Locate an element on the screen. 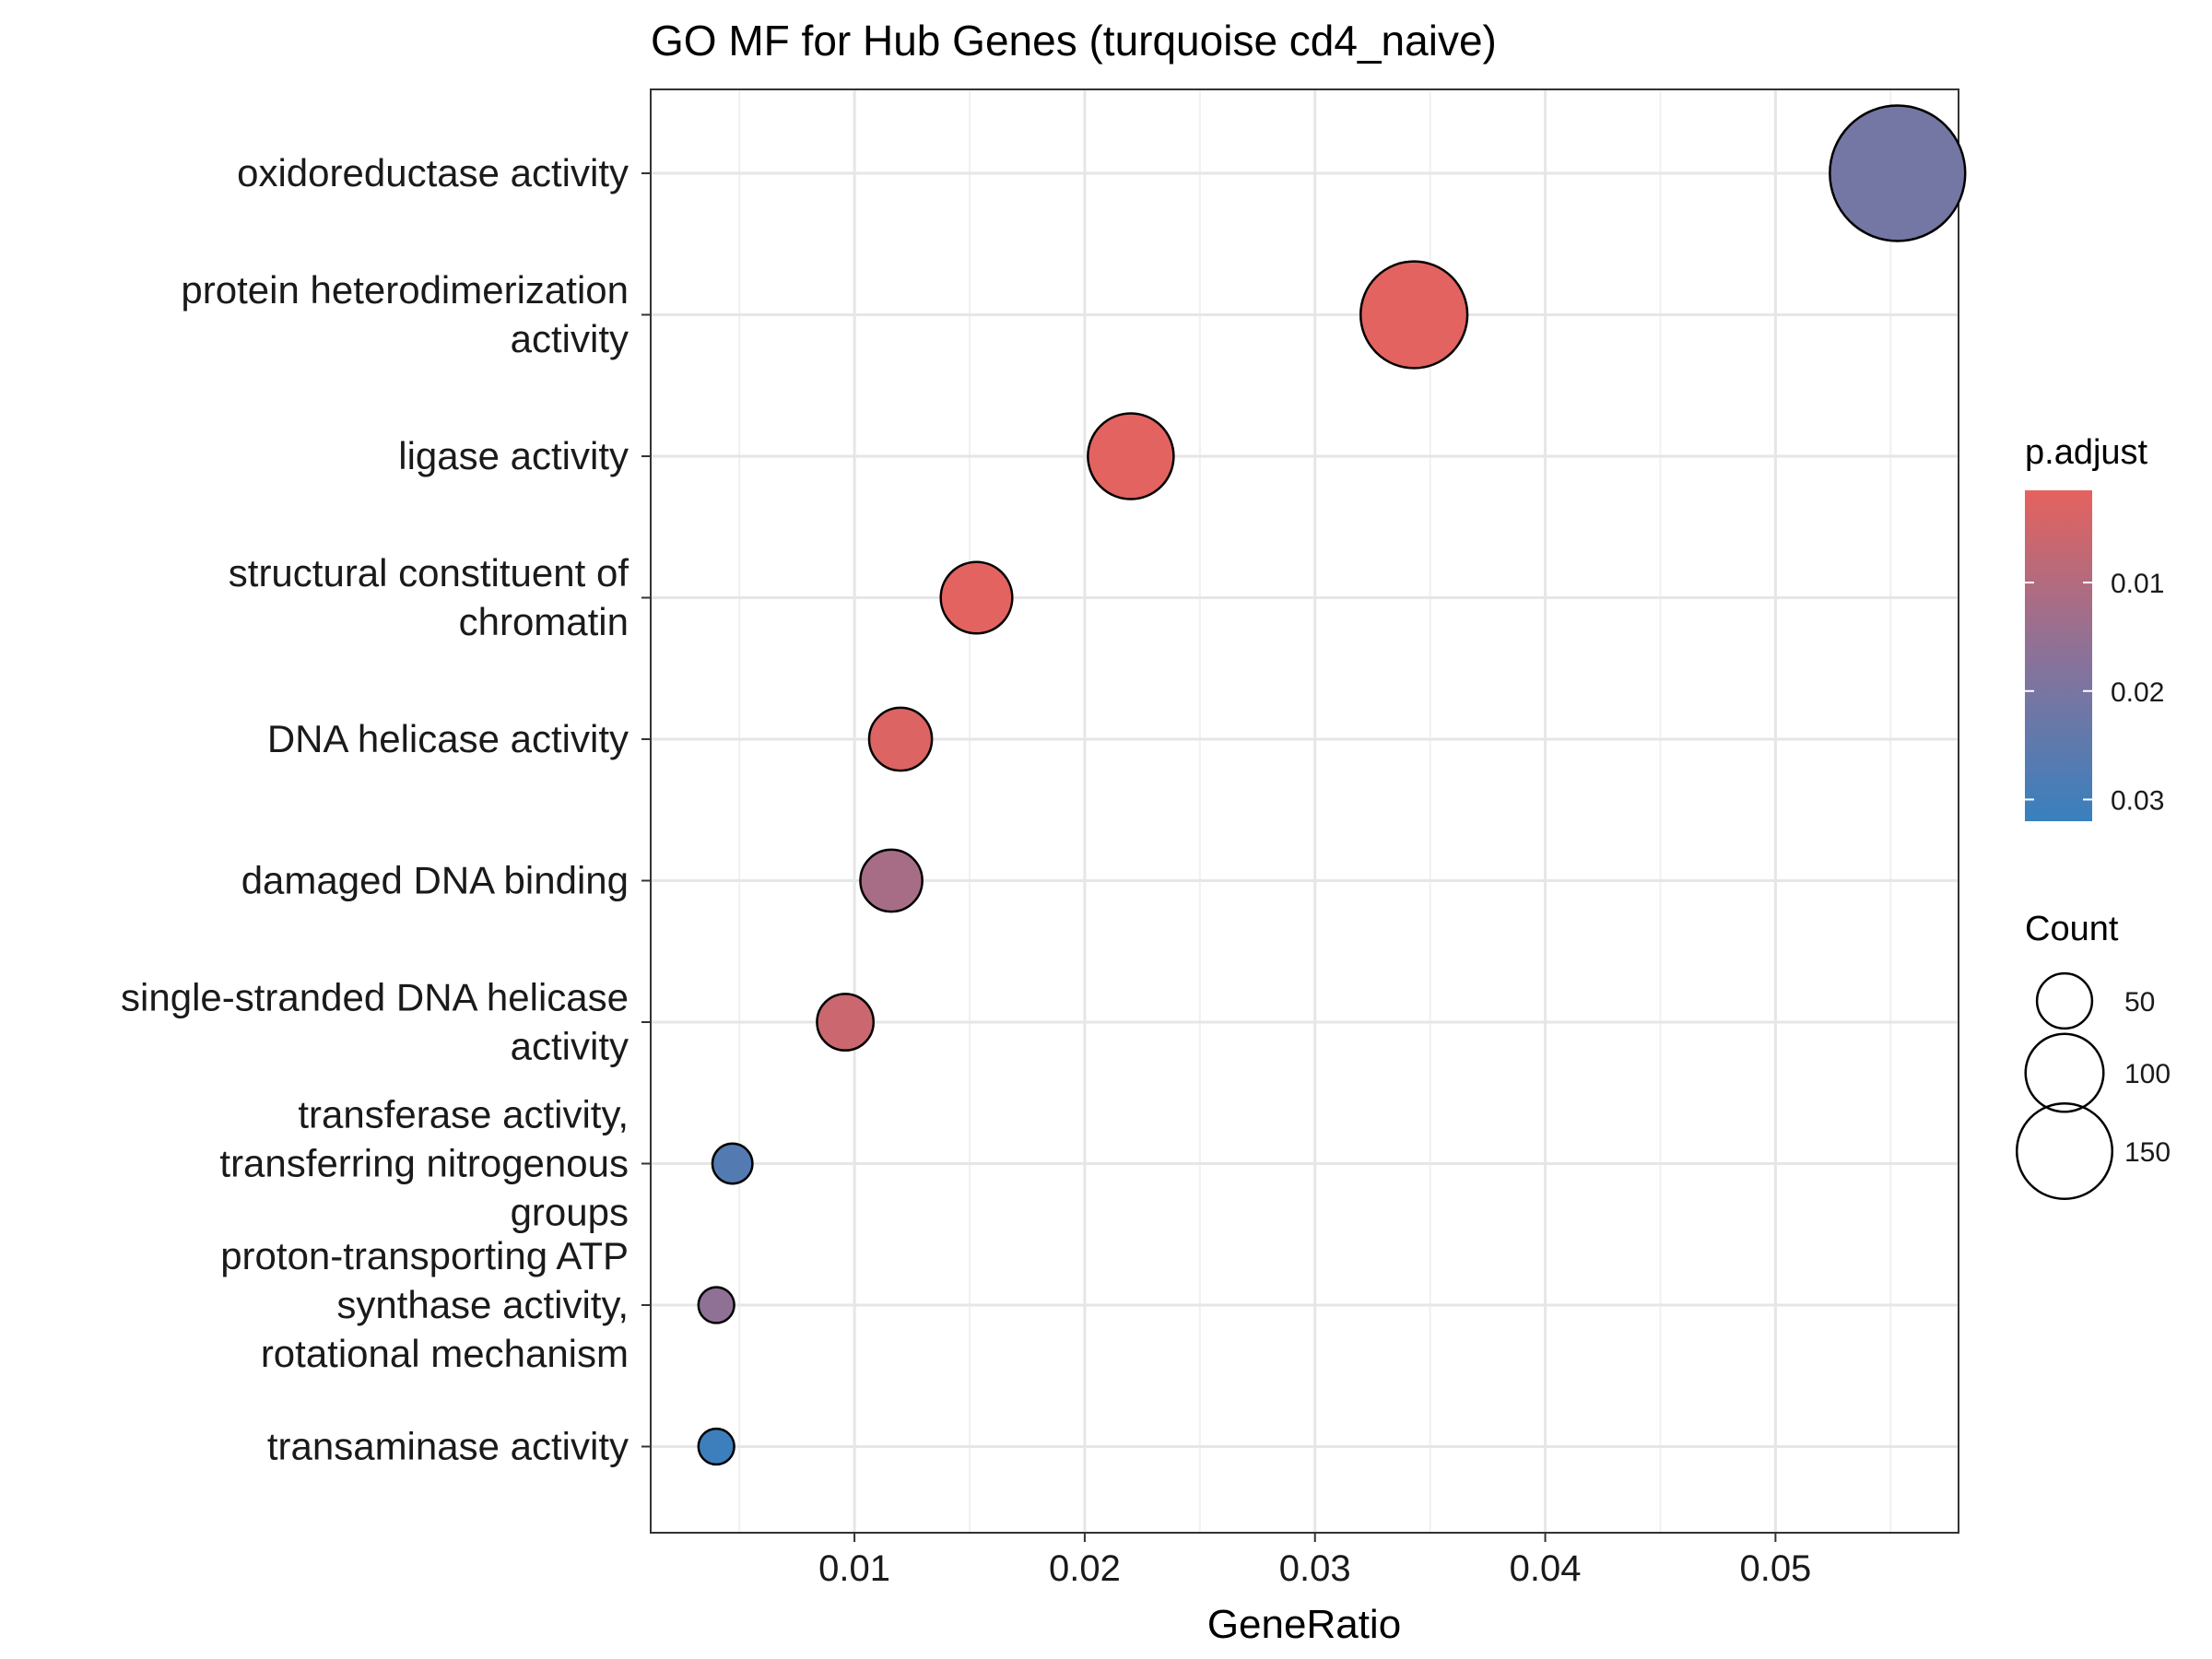 Image resolution: width=2212 pixels, height=1659 pixels. y-tick-label: synthase activity, is located at coordinates (482, 1304).